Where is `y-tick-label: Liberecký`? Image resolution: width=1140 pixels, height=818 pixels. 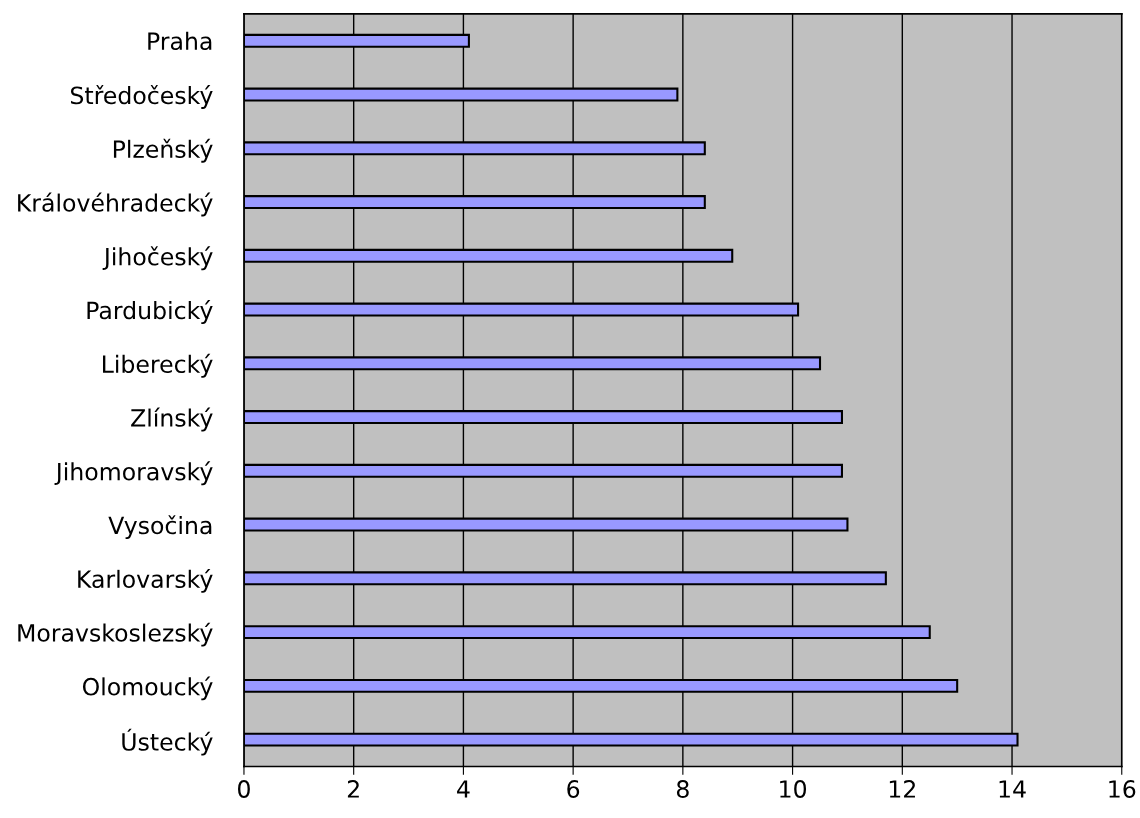
y-tick-label: Liberecký is located at coordinates (158, 365).